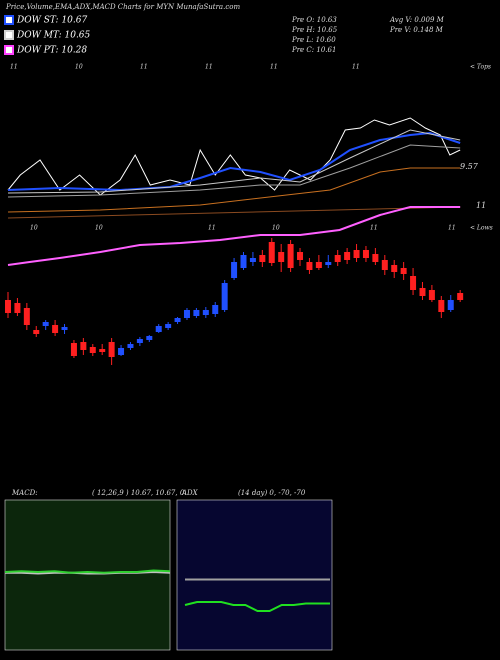 The height and width of the screenshot is (660, 500). I want to click on legend-label: DOW ST: 10.67, so click(51, 21).